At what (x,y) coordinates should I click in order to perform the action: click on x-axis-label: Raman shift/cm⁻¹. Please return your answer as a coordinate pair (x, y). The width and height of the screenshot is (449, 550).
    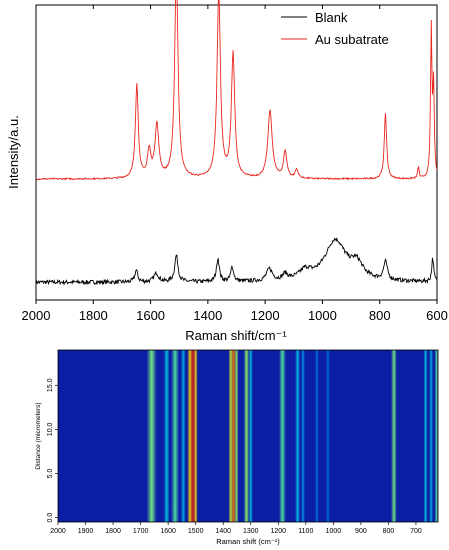
    Looking at the image, I should click on (236, 335).